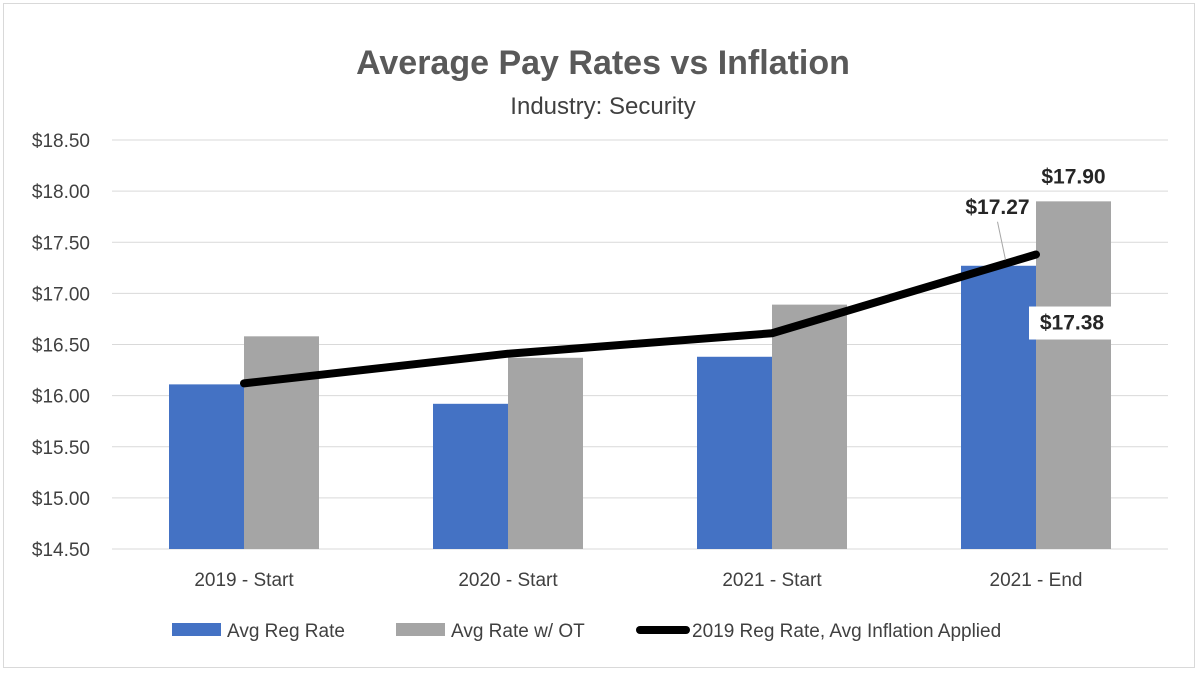 The height and width of the screenshot is (673, 1200). I want to click on data-label: $17.38, so click(1072, 323).